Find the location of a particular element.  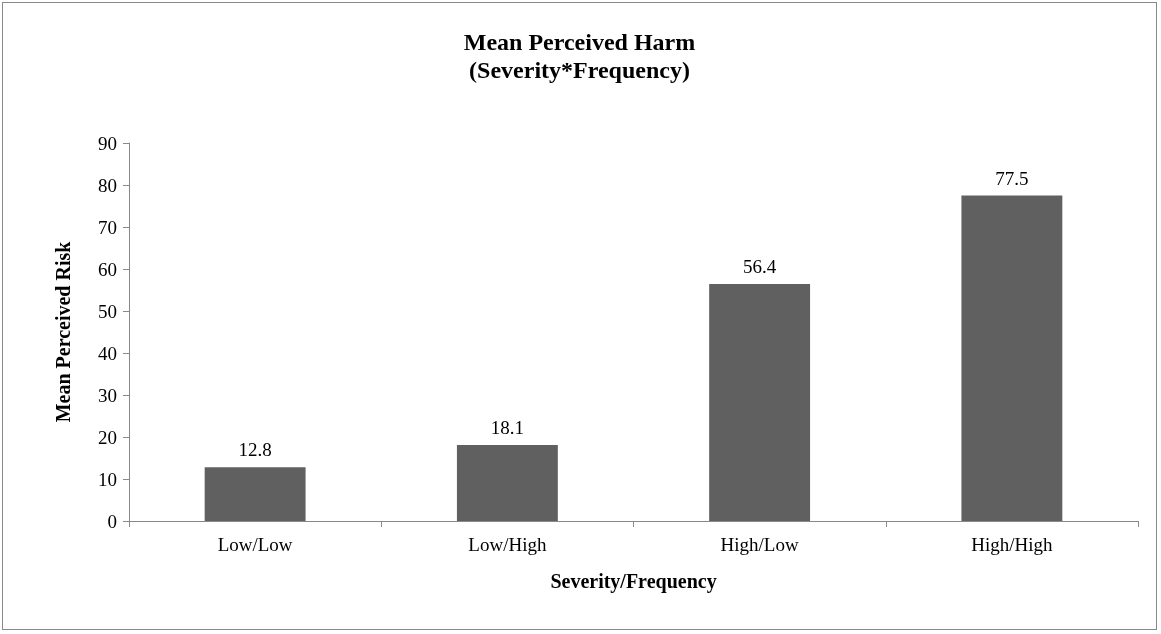

y-tick-label: 10 is located at coordinates (107, 479).